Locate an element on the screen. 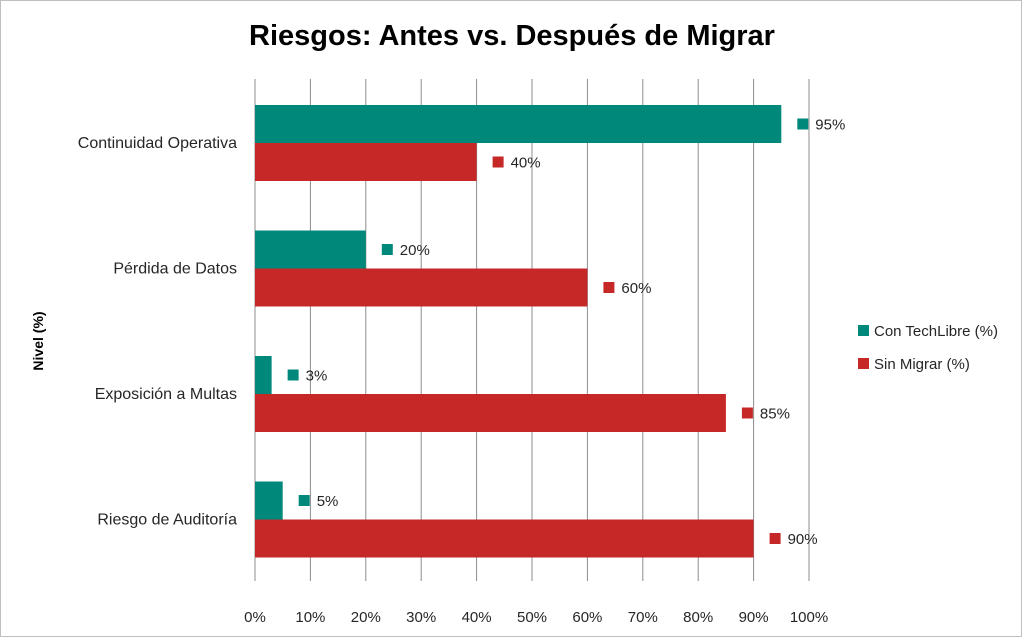 Image resolution: width=1024 pixels, height=639 pixels. data-label: 95% is located at coordinates (830, 125).